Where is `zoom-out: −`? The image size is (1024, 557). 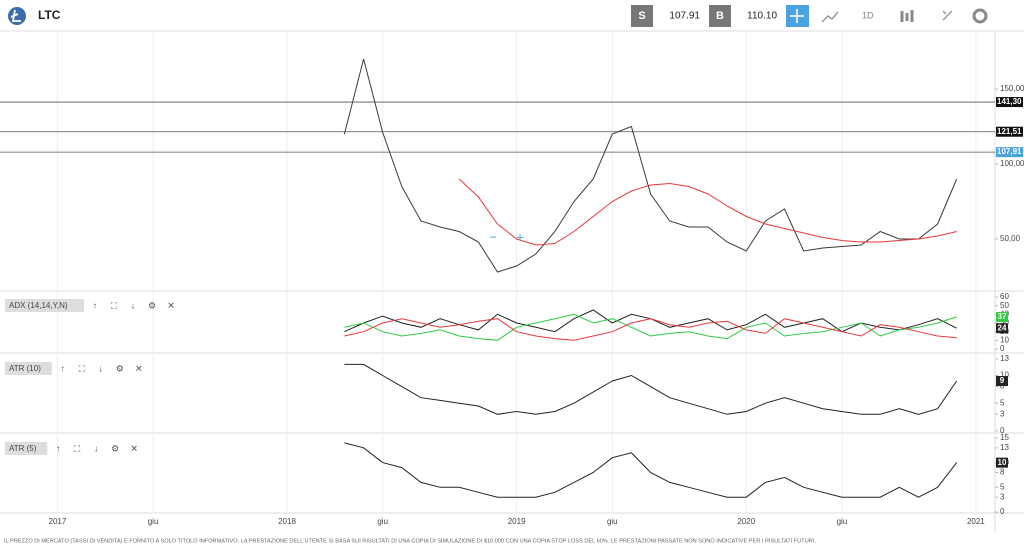
zoom-out: − is located at coordinates (493, 236).